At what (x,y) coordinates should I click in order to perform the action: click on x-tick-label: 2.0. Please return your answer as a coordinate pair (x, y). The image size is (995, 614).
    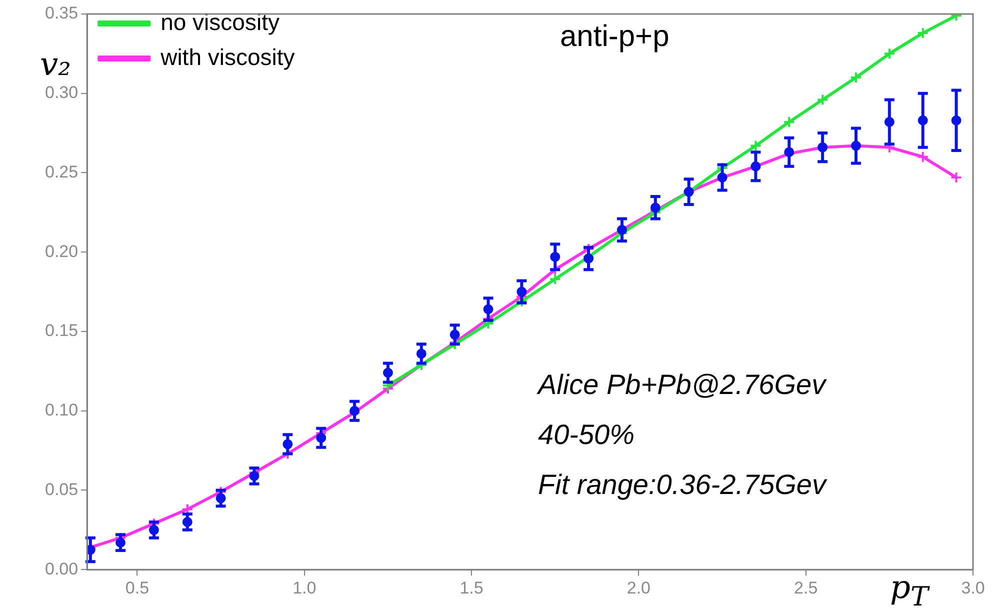
    Looking at the image, I should click on (638, 588).